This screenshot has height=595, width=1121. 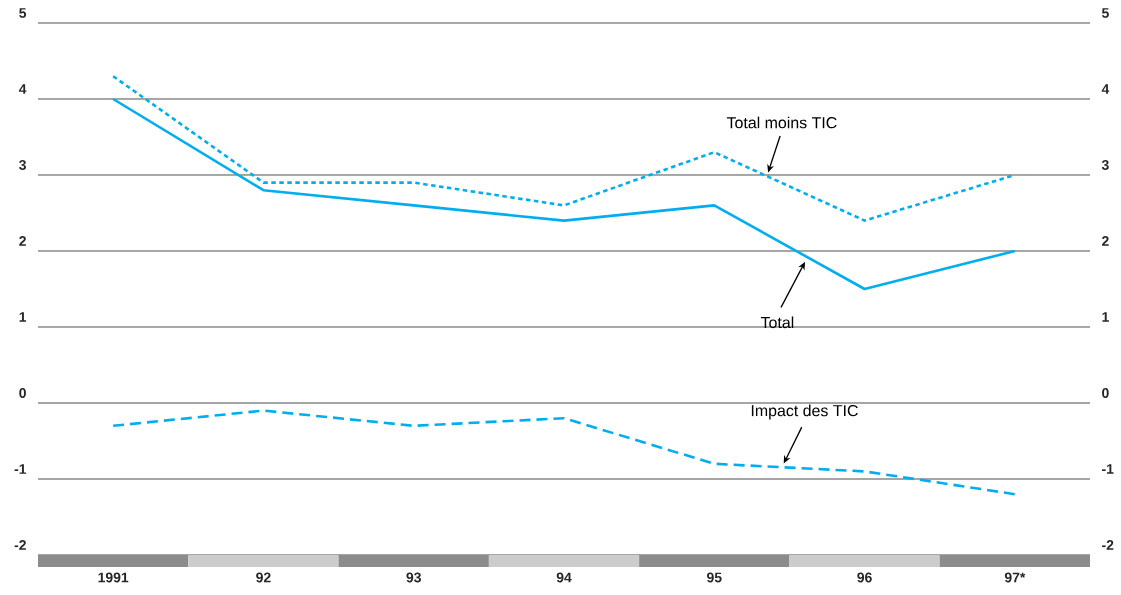 I want to click on y-tick-label: 1, so click(x=23, y=317).